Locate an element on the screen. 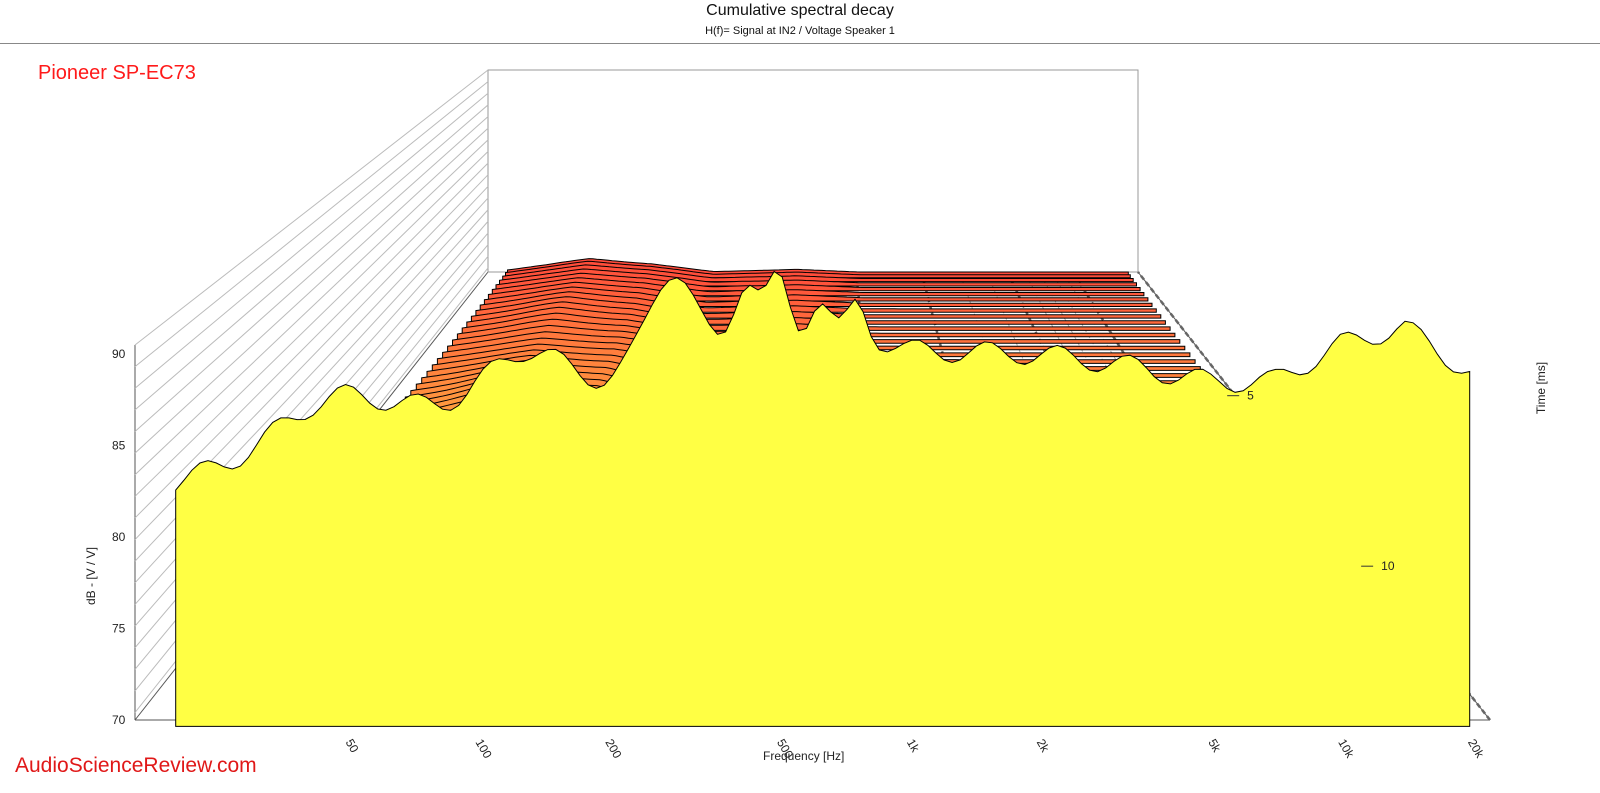 This screenshot has width=1600, height=793. x-tick-label: 20k is located at coordinates (1476, 749).